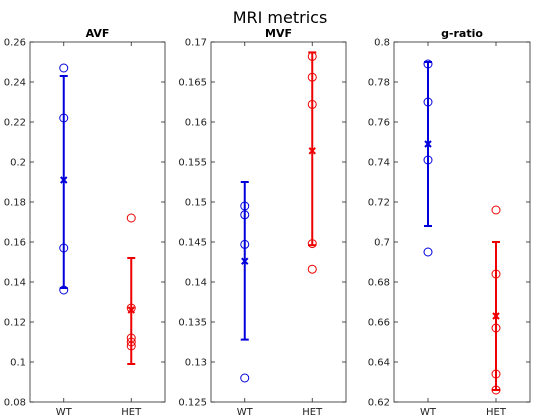 This screenshot has width=560, height=420. What do you see at coordinates (382, 243) in the screenshot?
I see `y-tick-label: 0.7` at bounding box center [382, 243].